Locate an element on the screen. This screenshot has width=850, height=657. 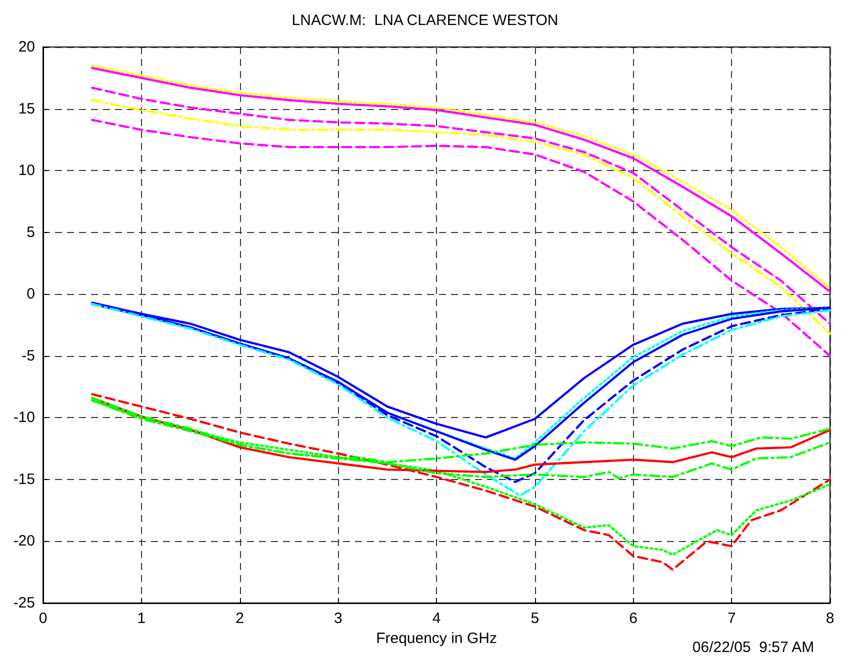
y-tick-label: 5 is located at coordinates (30, 232).